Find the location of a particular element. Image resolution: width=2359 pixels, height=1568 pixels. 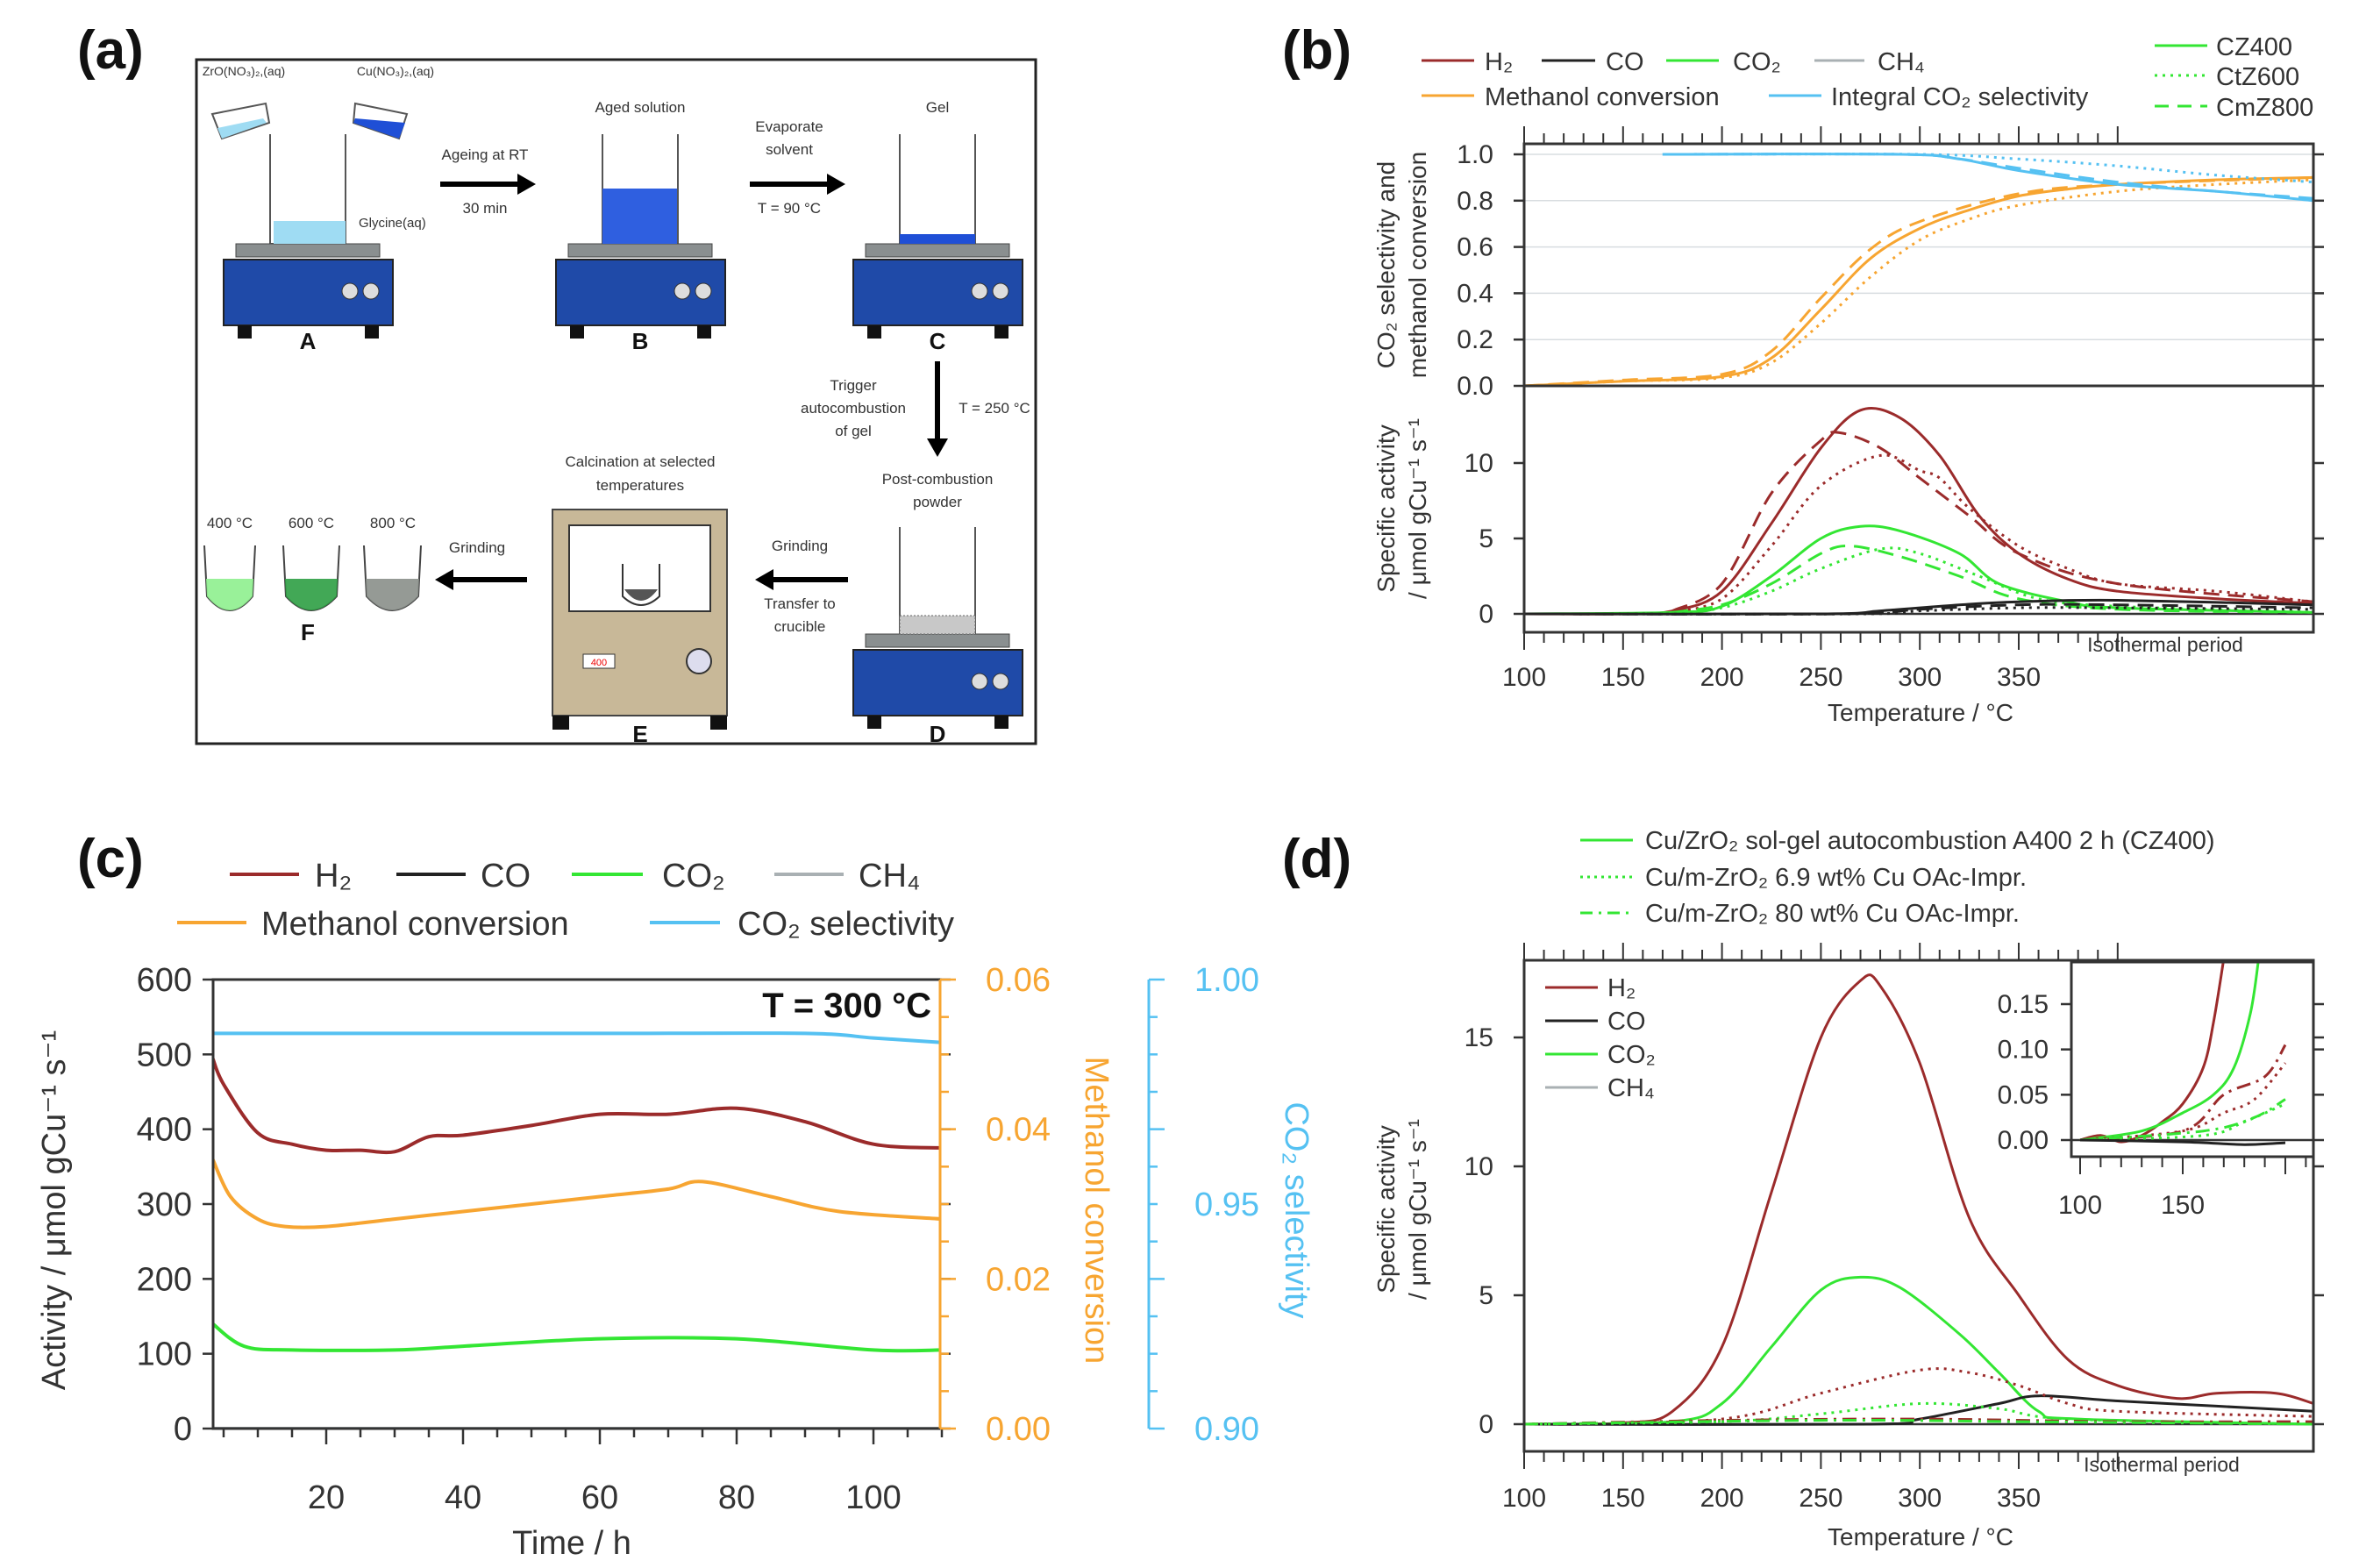

panel-label-b: (b) is located at coordinates (1317, 50).